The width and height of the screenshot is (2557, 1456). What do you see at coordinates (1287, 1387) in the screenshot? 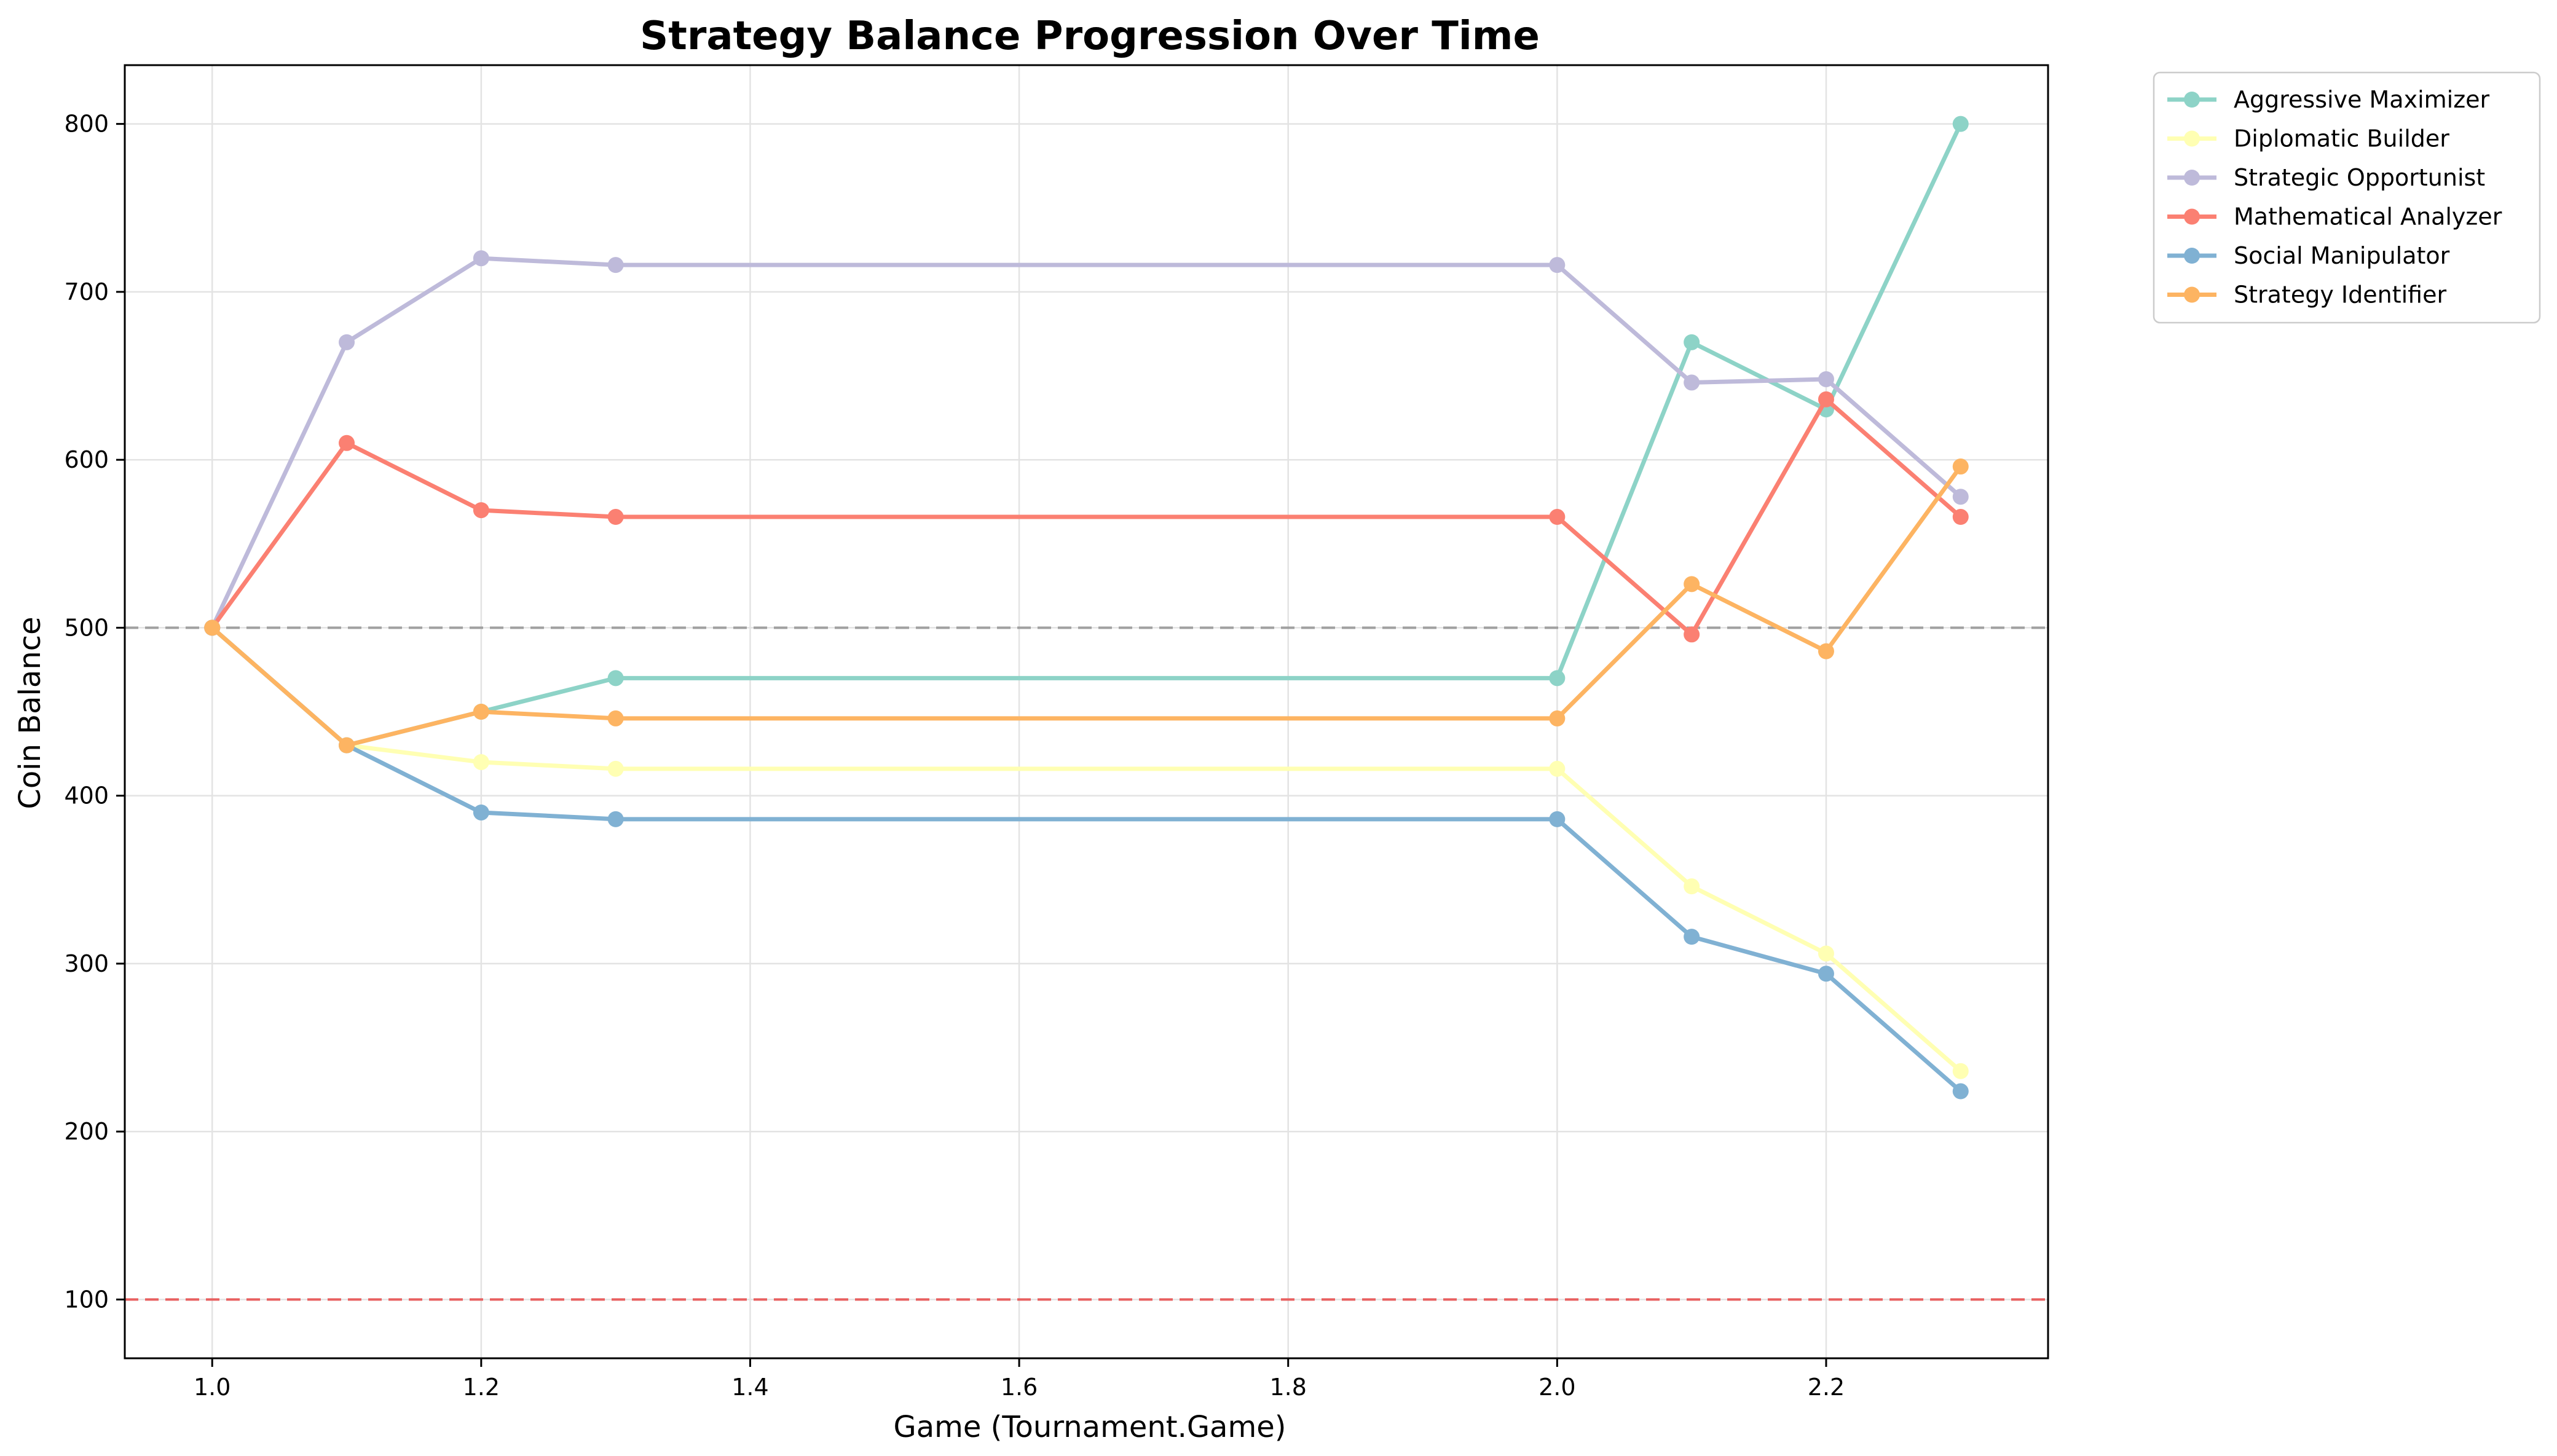
I see `x-tick-label: 1.8` at bounding box center [1287, 1387].